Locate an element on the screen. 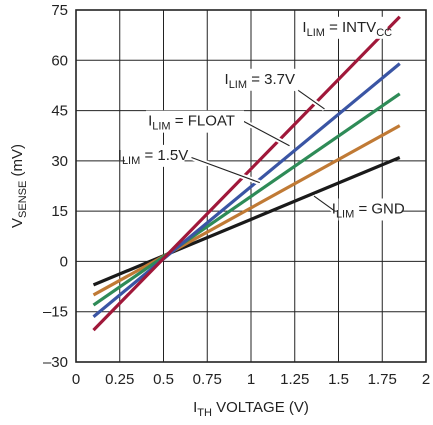 The width and height of the screenshot is (433, 425). y-tick-label: 15 is located at coordinates (59, 211).